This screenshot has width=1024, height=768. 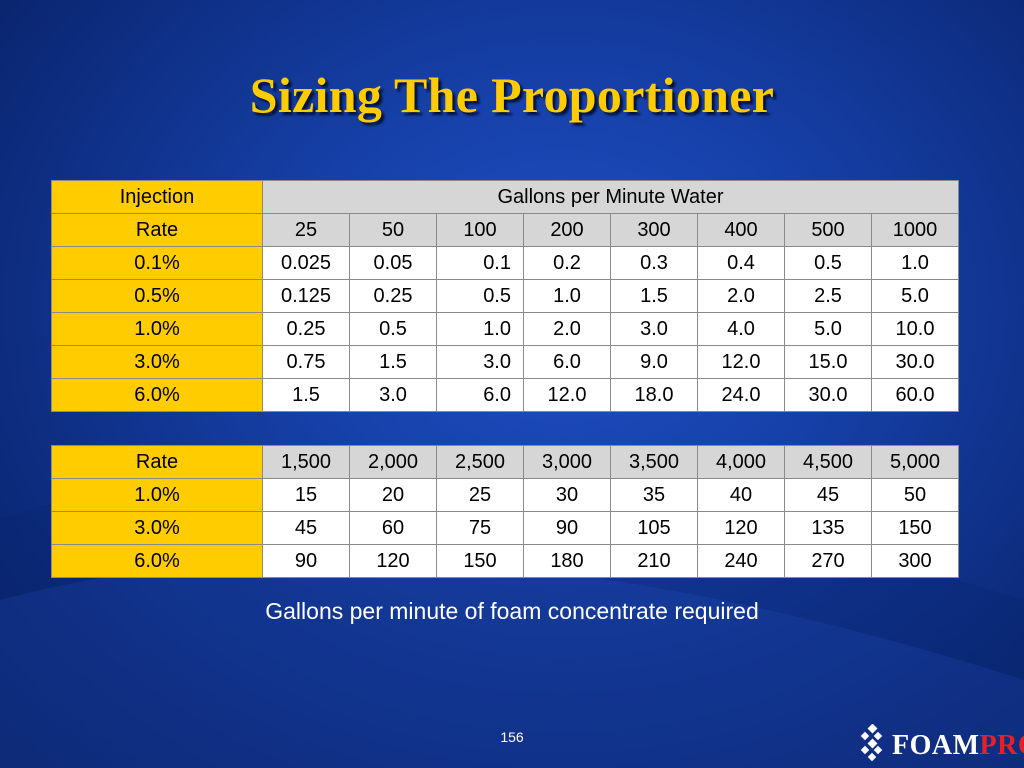 I want to click on value-cell: 135, so click(x=828, y=528).